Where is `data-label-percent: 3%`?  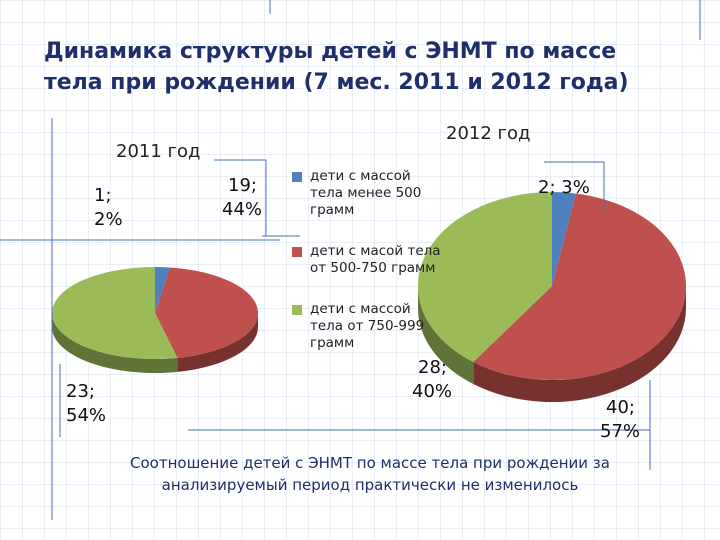 data-label-percent: 3% is located at coordinates (575, 187).